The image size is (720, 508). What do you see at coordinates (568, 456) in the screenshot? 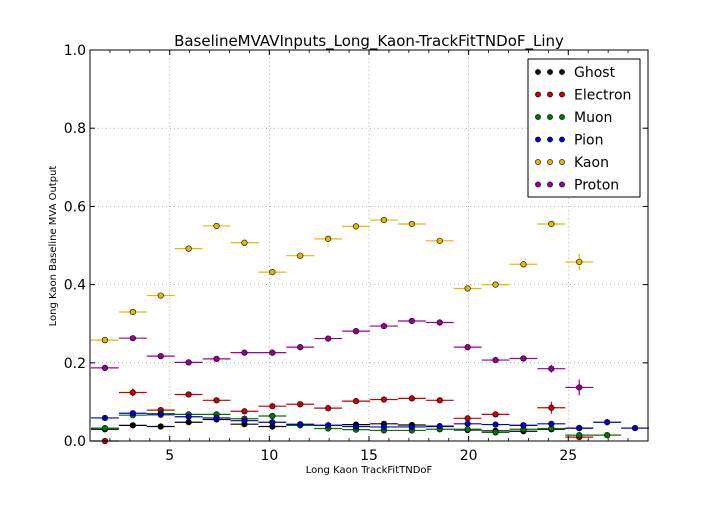
I see `x-tick-label: 25` at bounding box center [568, 456].